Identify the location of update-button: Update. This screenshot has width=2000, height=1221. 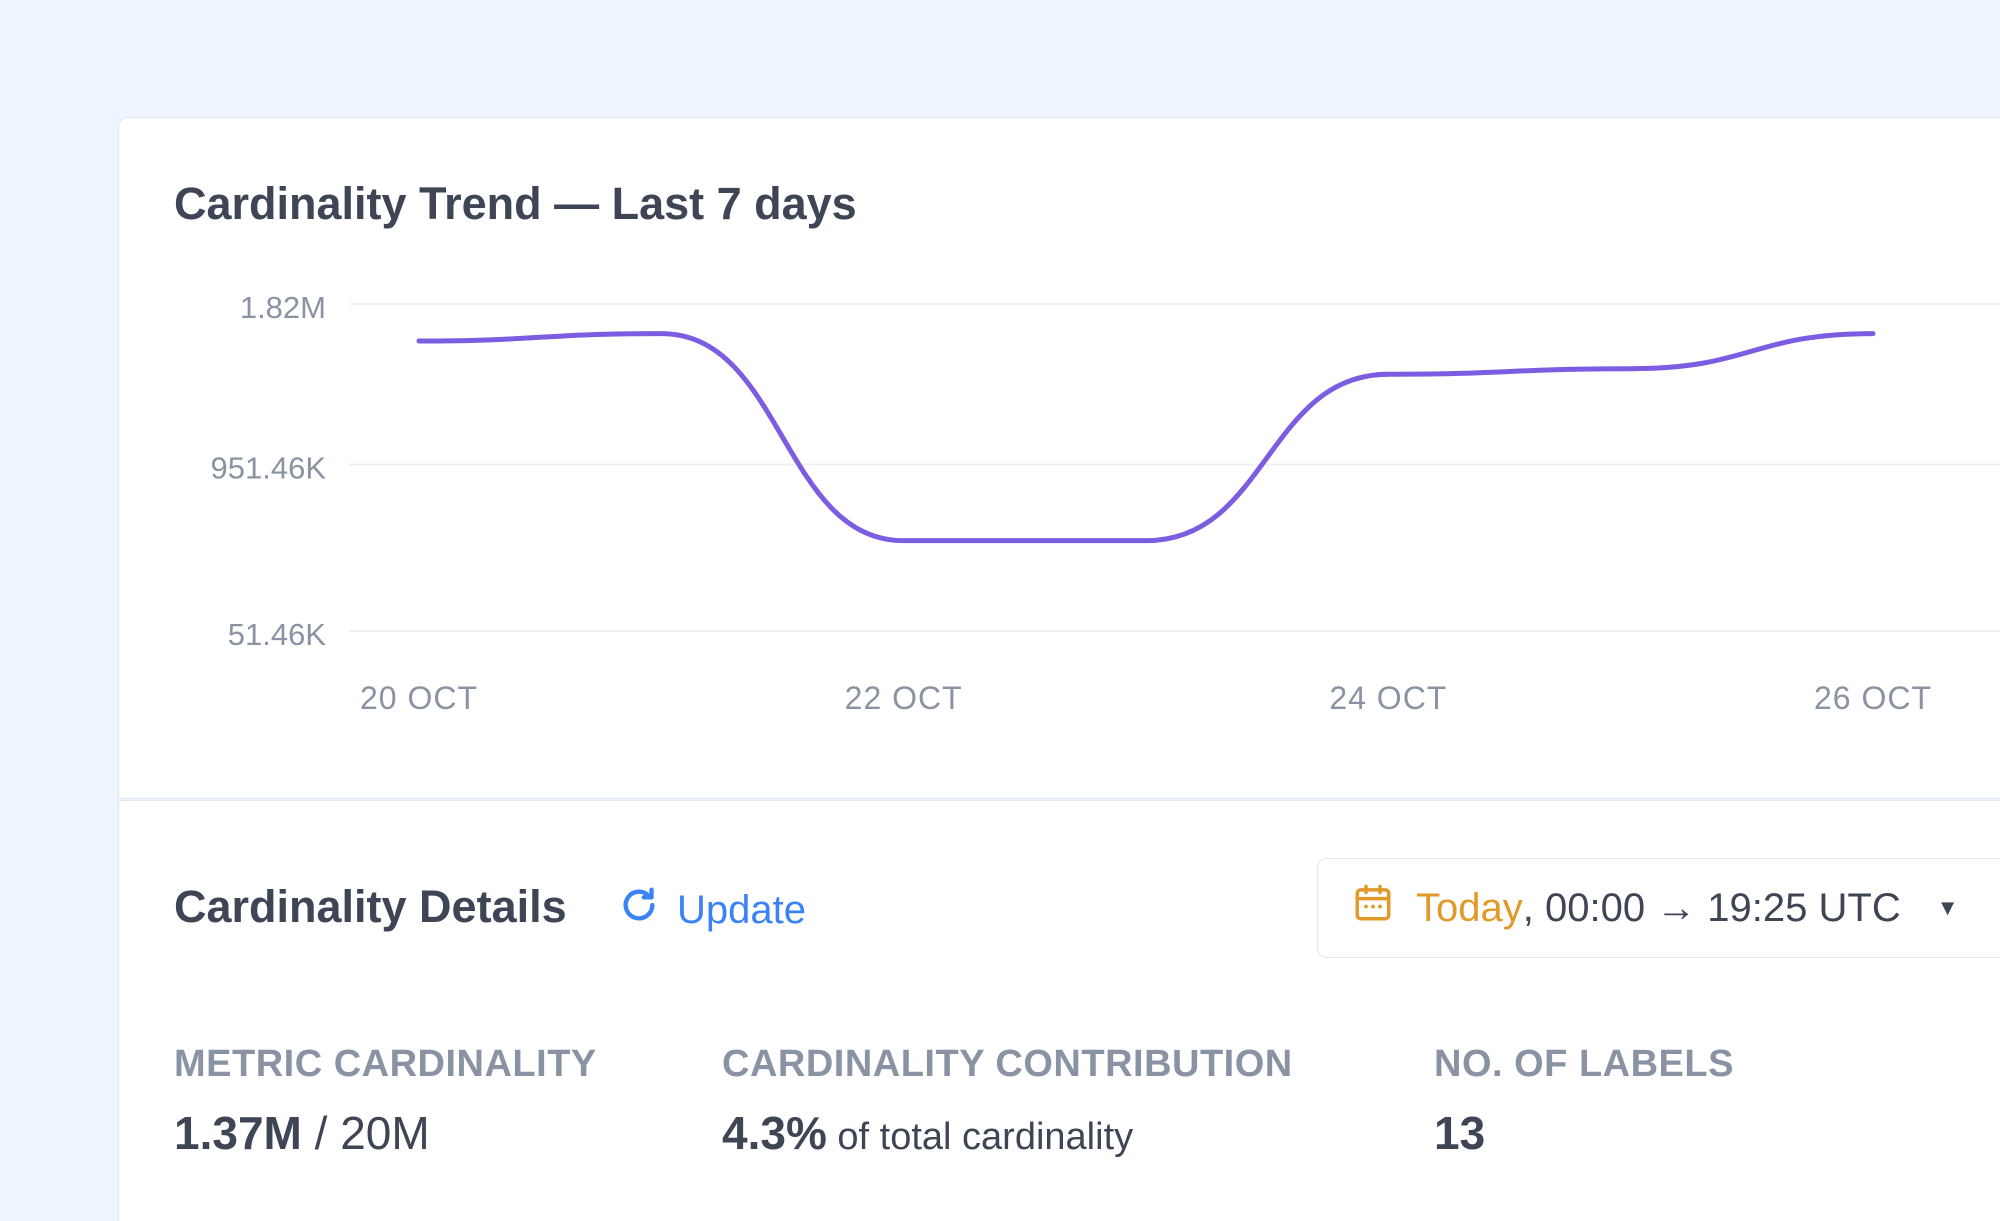
(712, 910).